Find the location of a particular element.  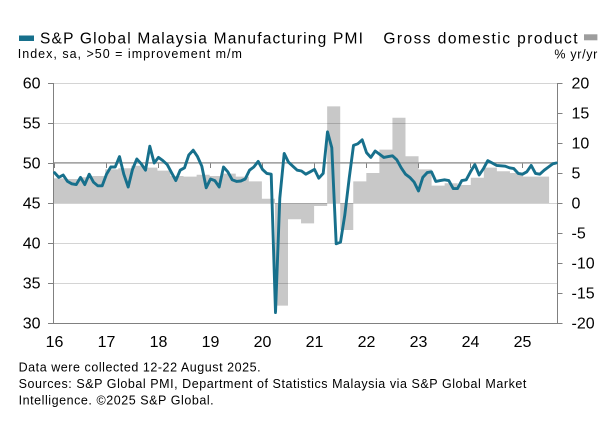

svg-text: 10 is located at coordinates (581, 144).